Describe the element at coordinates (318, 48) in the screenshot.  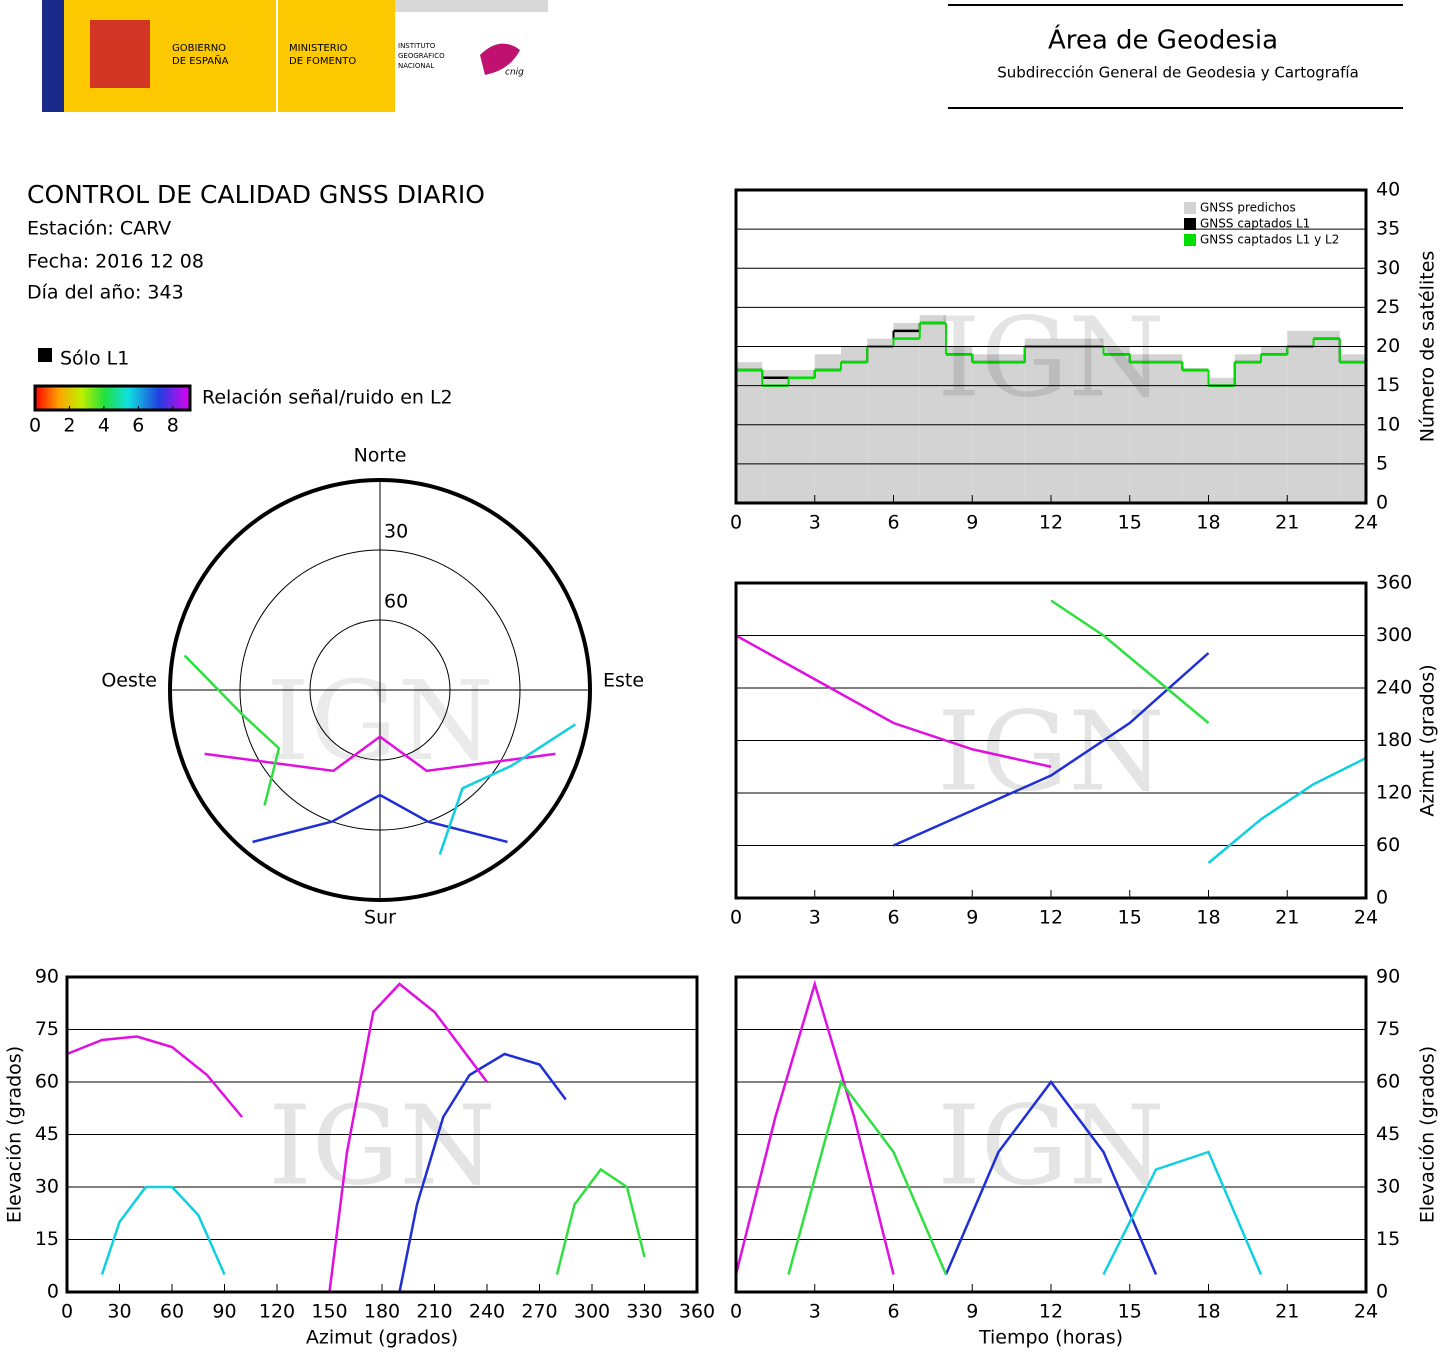
I see `logo-text: MINISTERIO` at that location.